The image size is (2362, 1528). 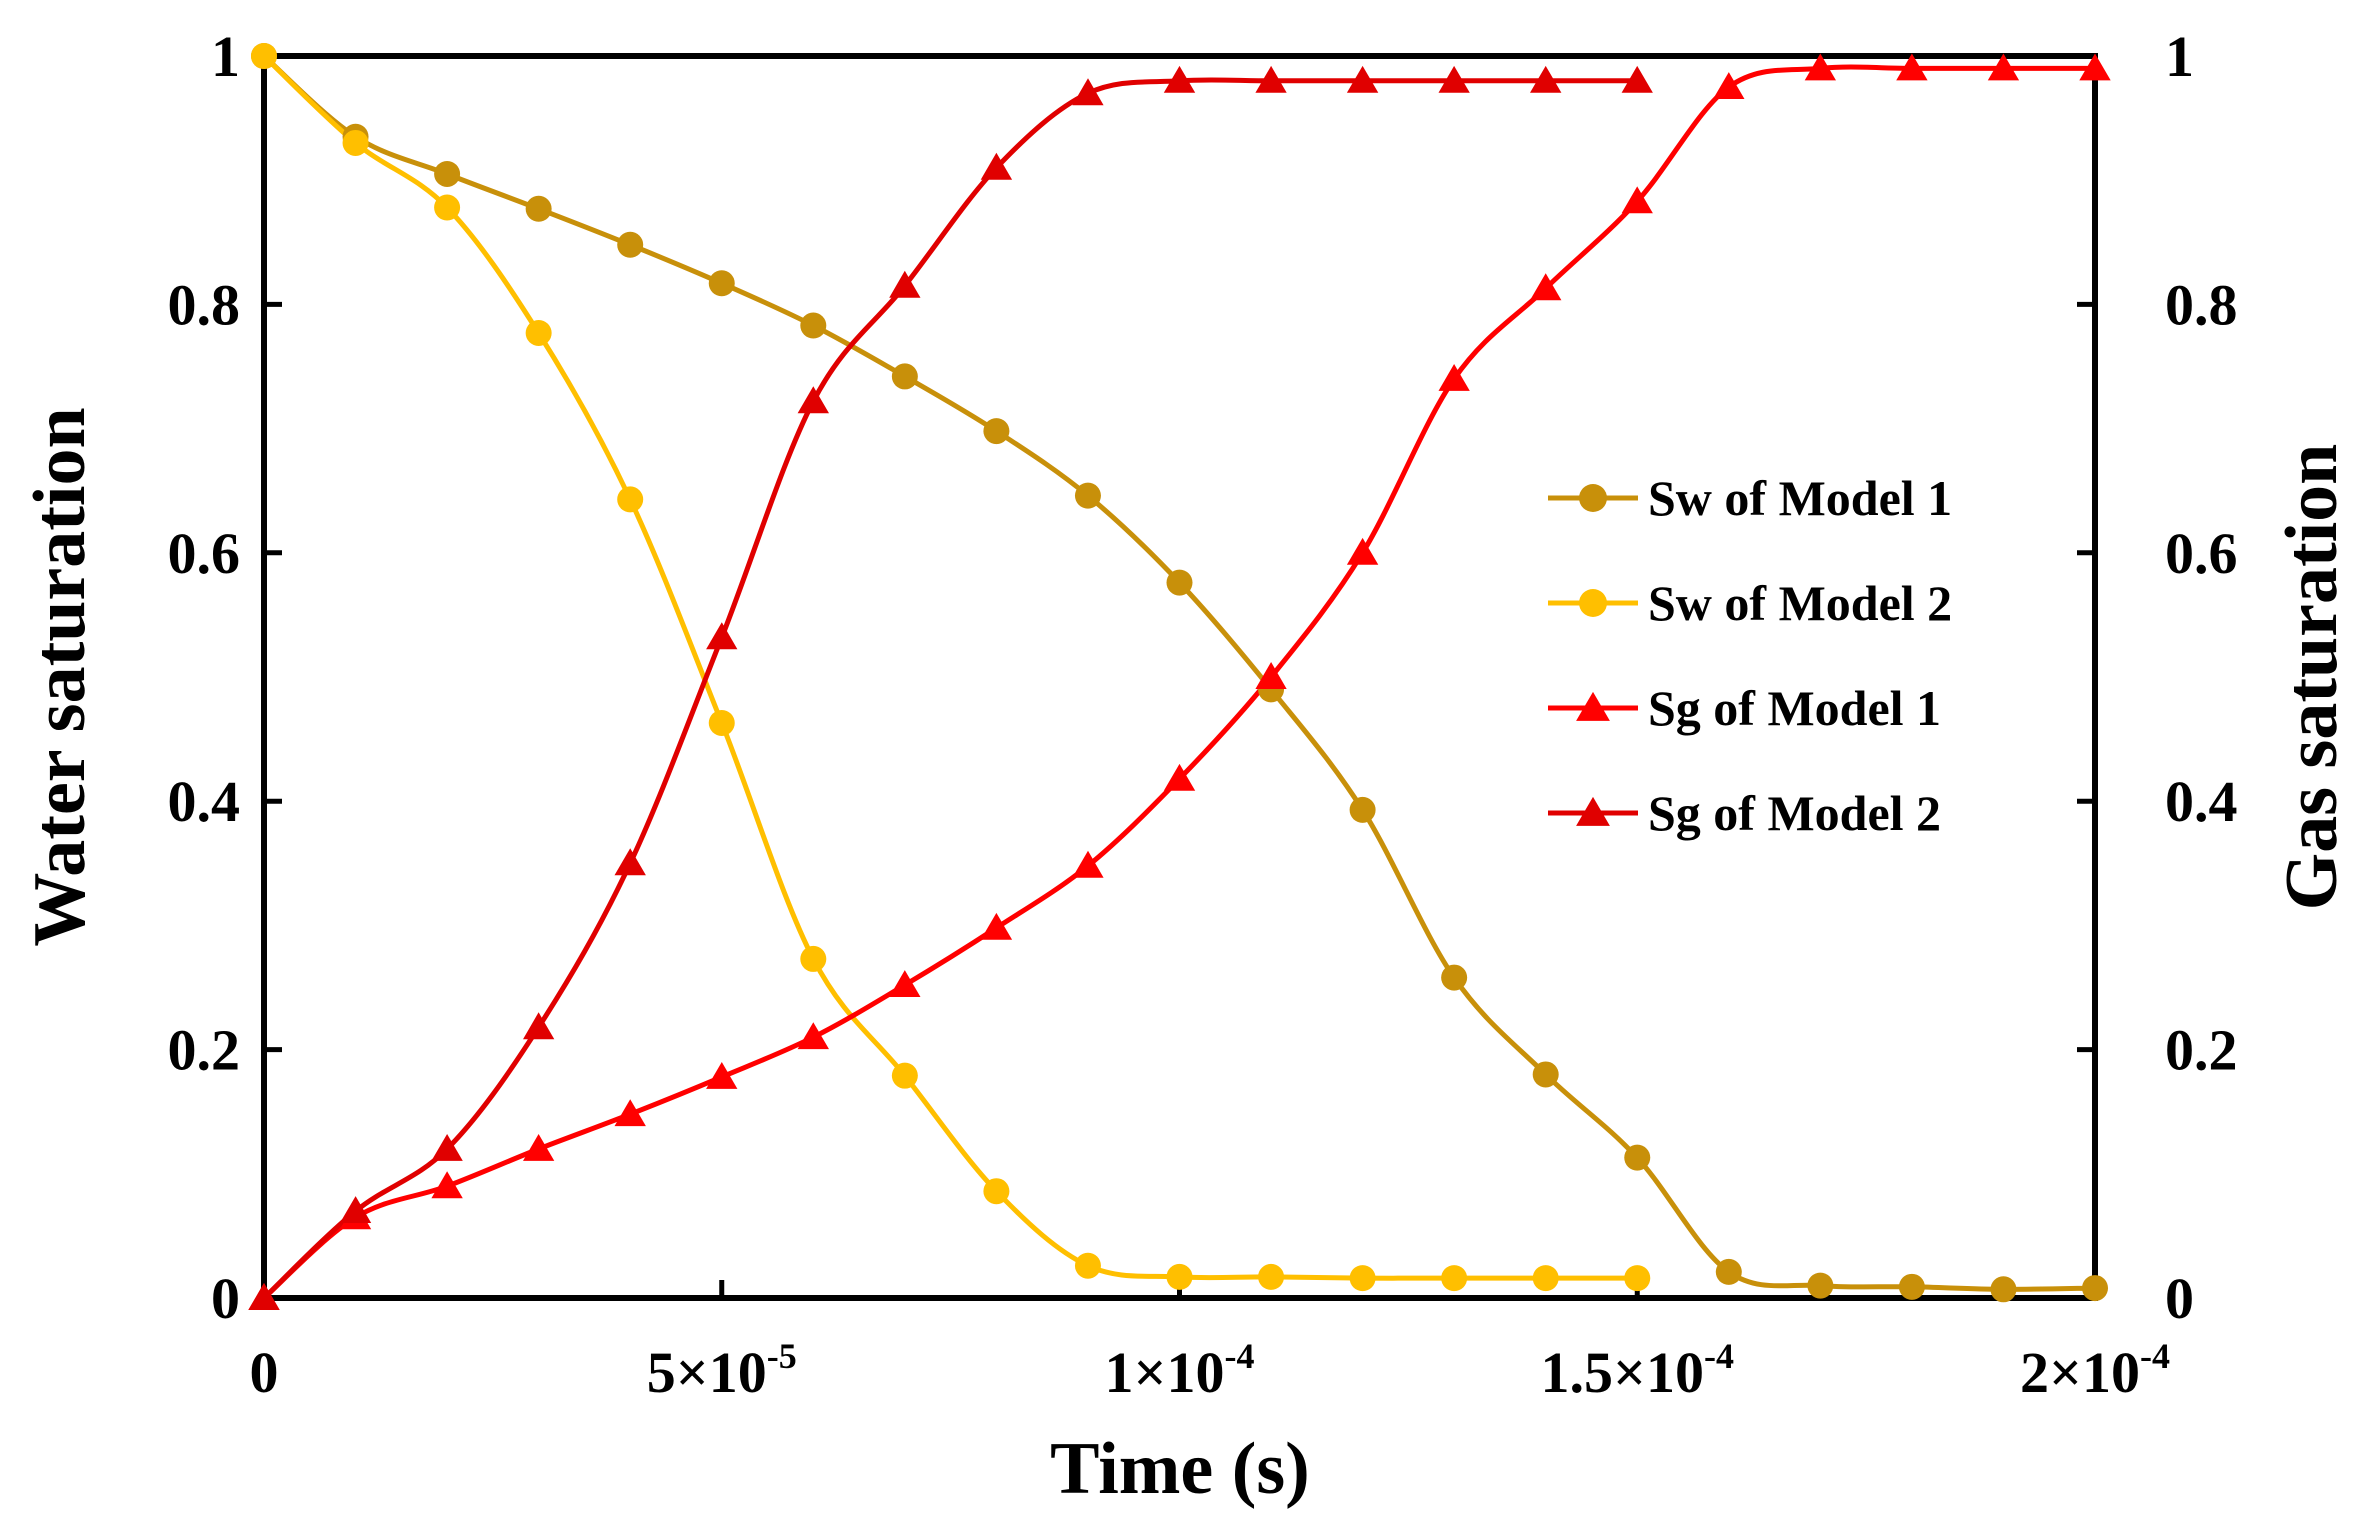 What do you see at coordinates (1637, 1370) in the screenshot?
I see `x-tick-label: 1.5×10⁻⁴` at bounding box center [1637, 1370].